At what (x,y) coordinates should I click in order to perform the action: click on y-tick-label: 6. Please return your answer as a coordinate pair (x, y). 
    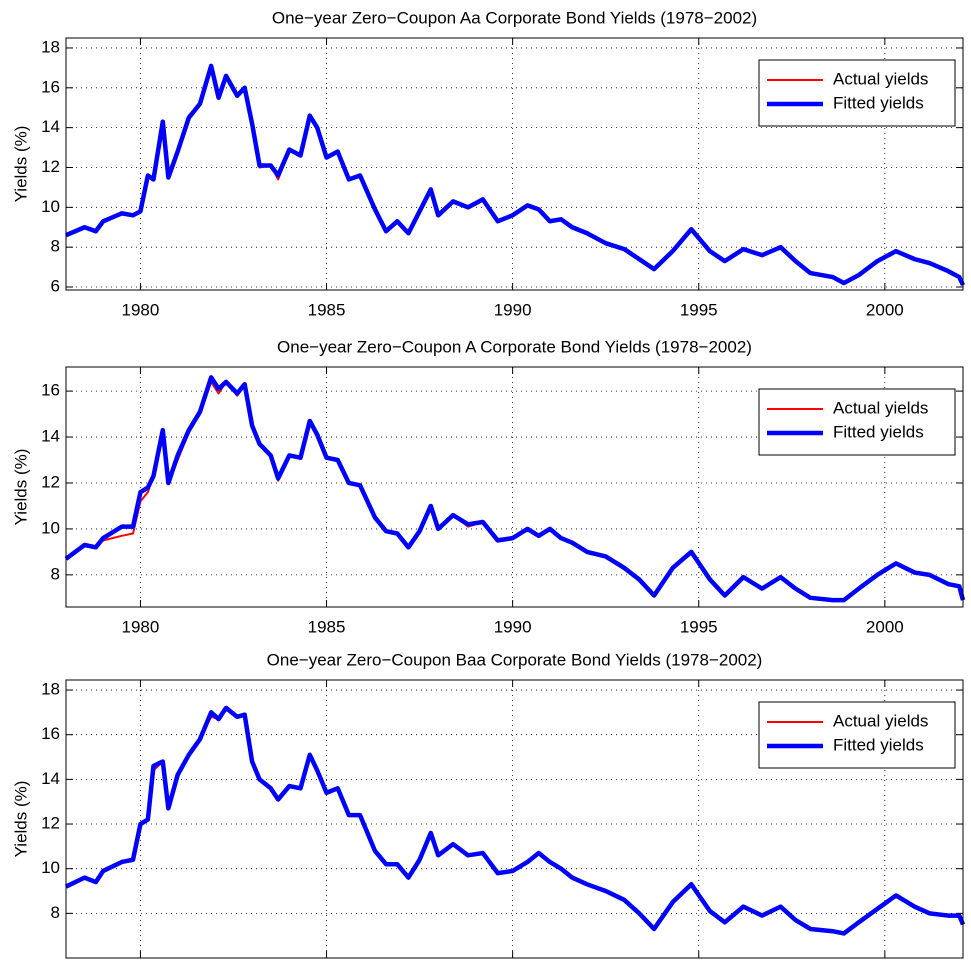
    Looking at the image, I should click on (55, 285).